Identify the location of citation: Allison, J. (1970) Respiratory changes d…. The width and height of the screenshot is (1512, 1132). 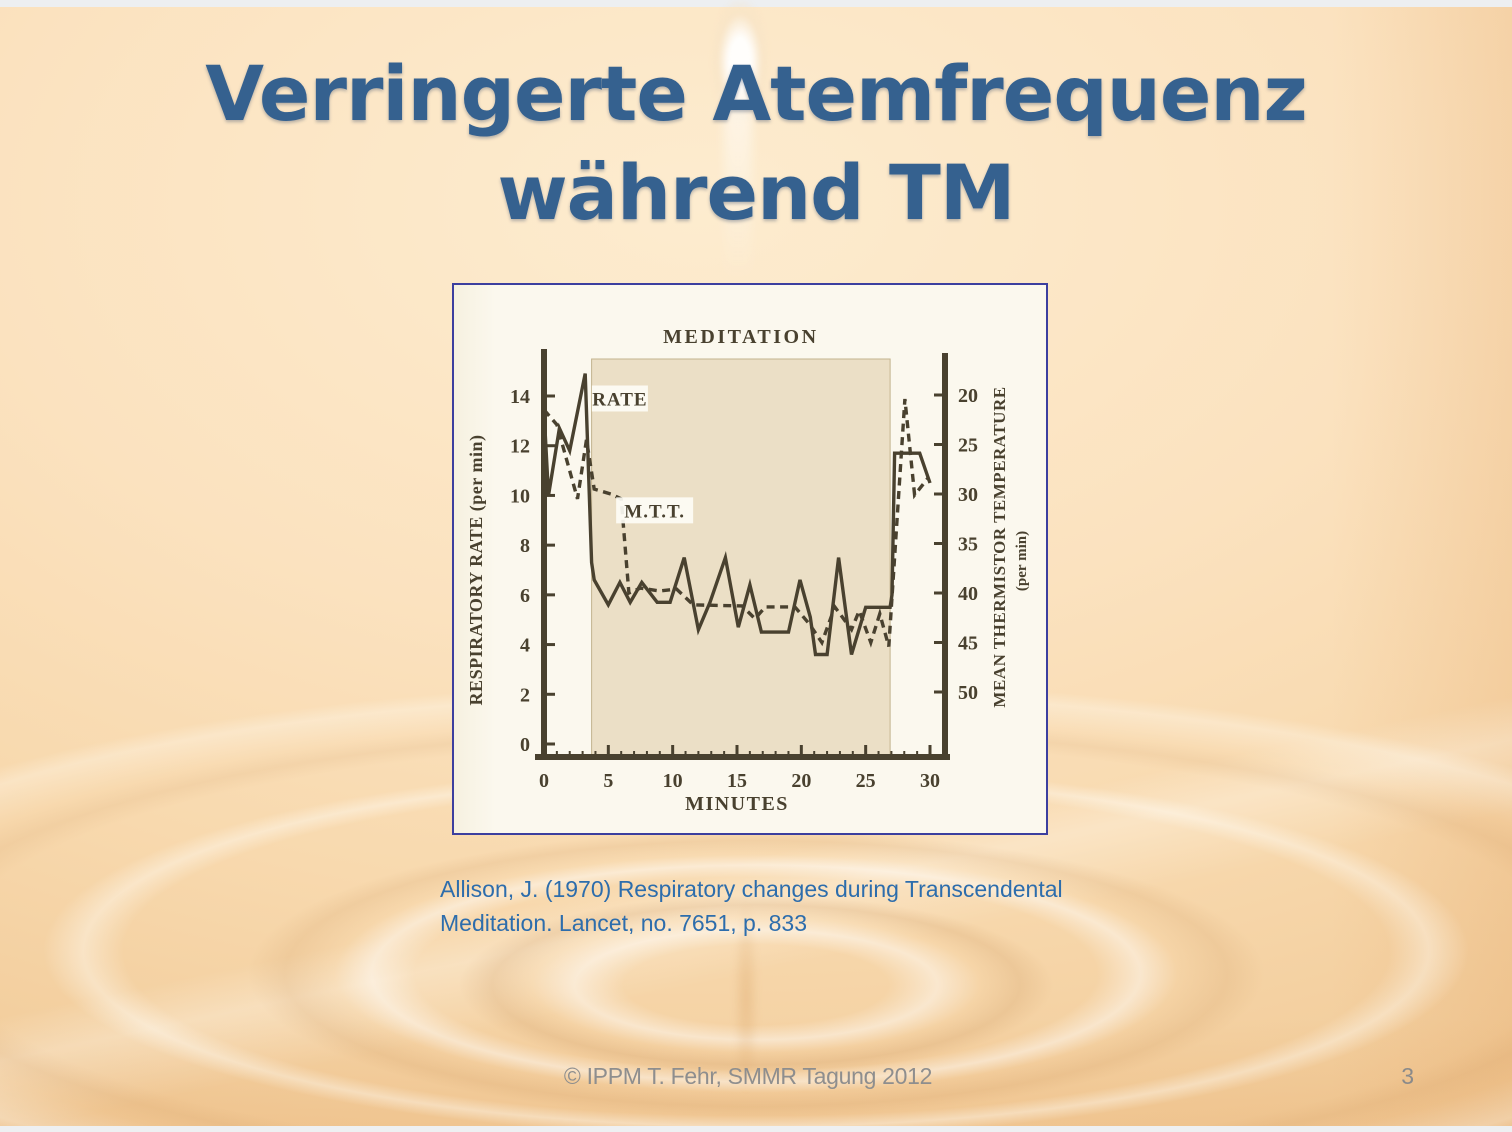
(780, 906).